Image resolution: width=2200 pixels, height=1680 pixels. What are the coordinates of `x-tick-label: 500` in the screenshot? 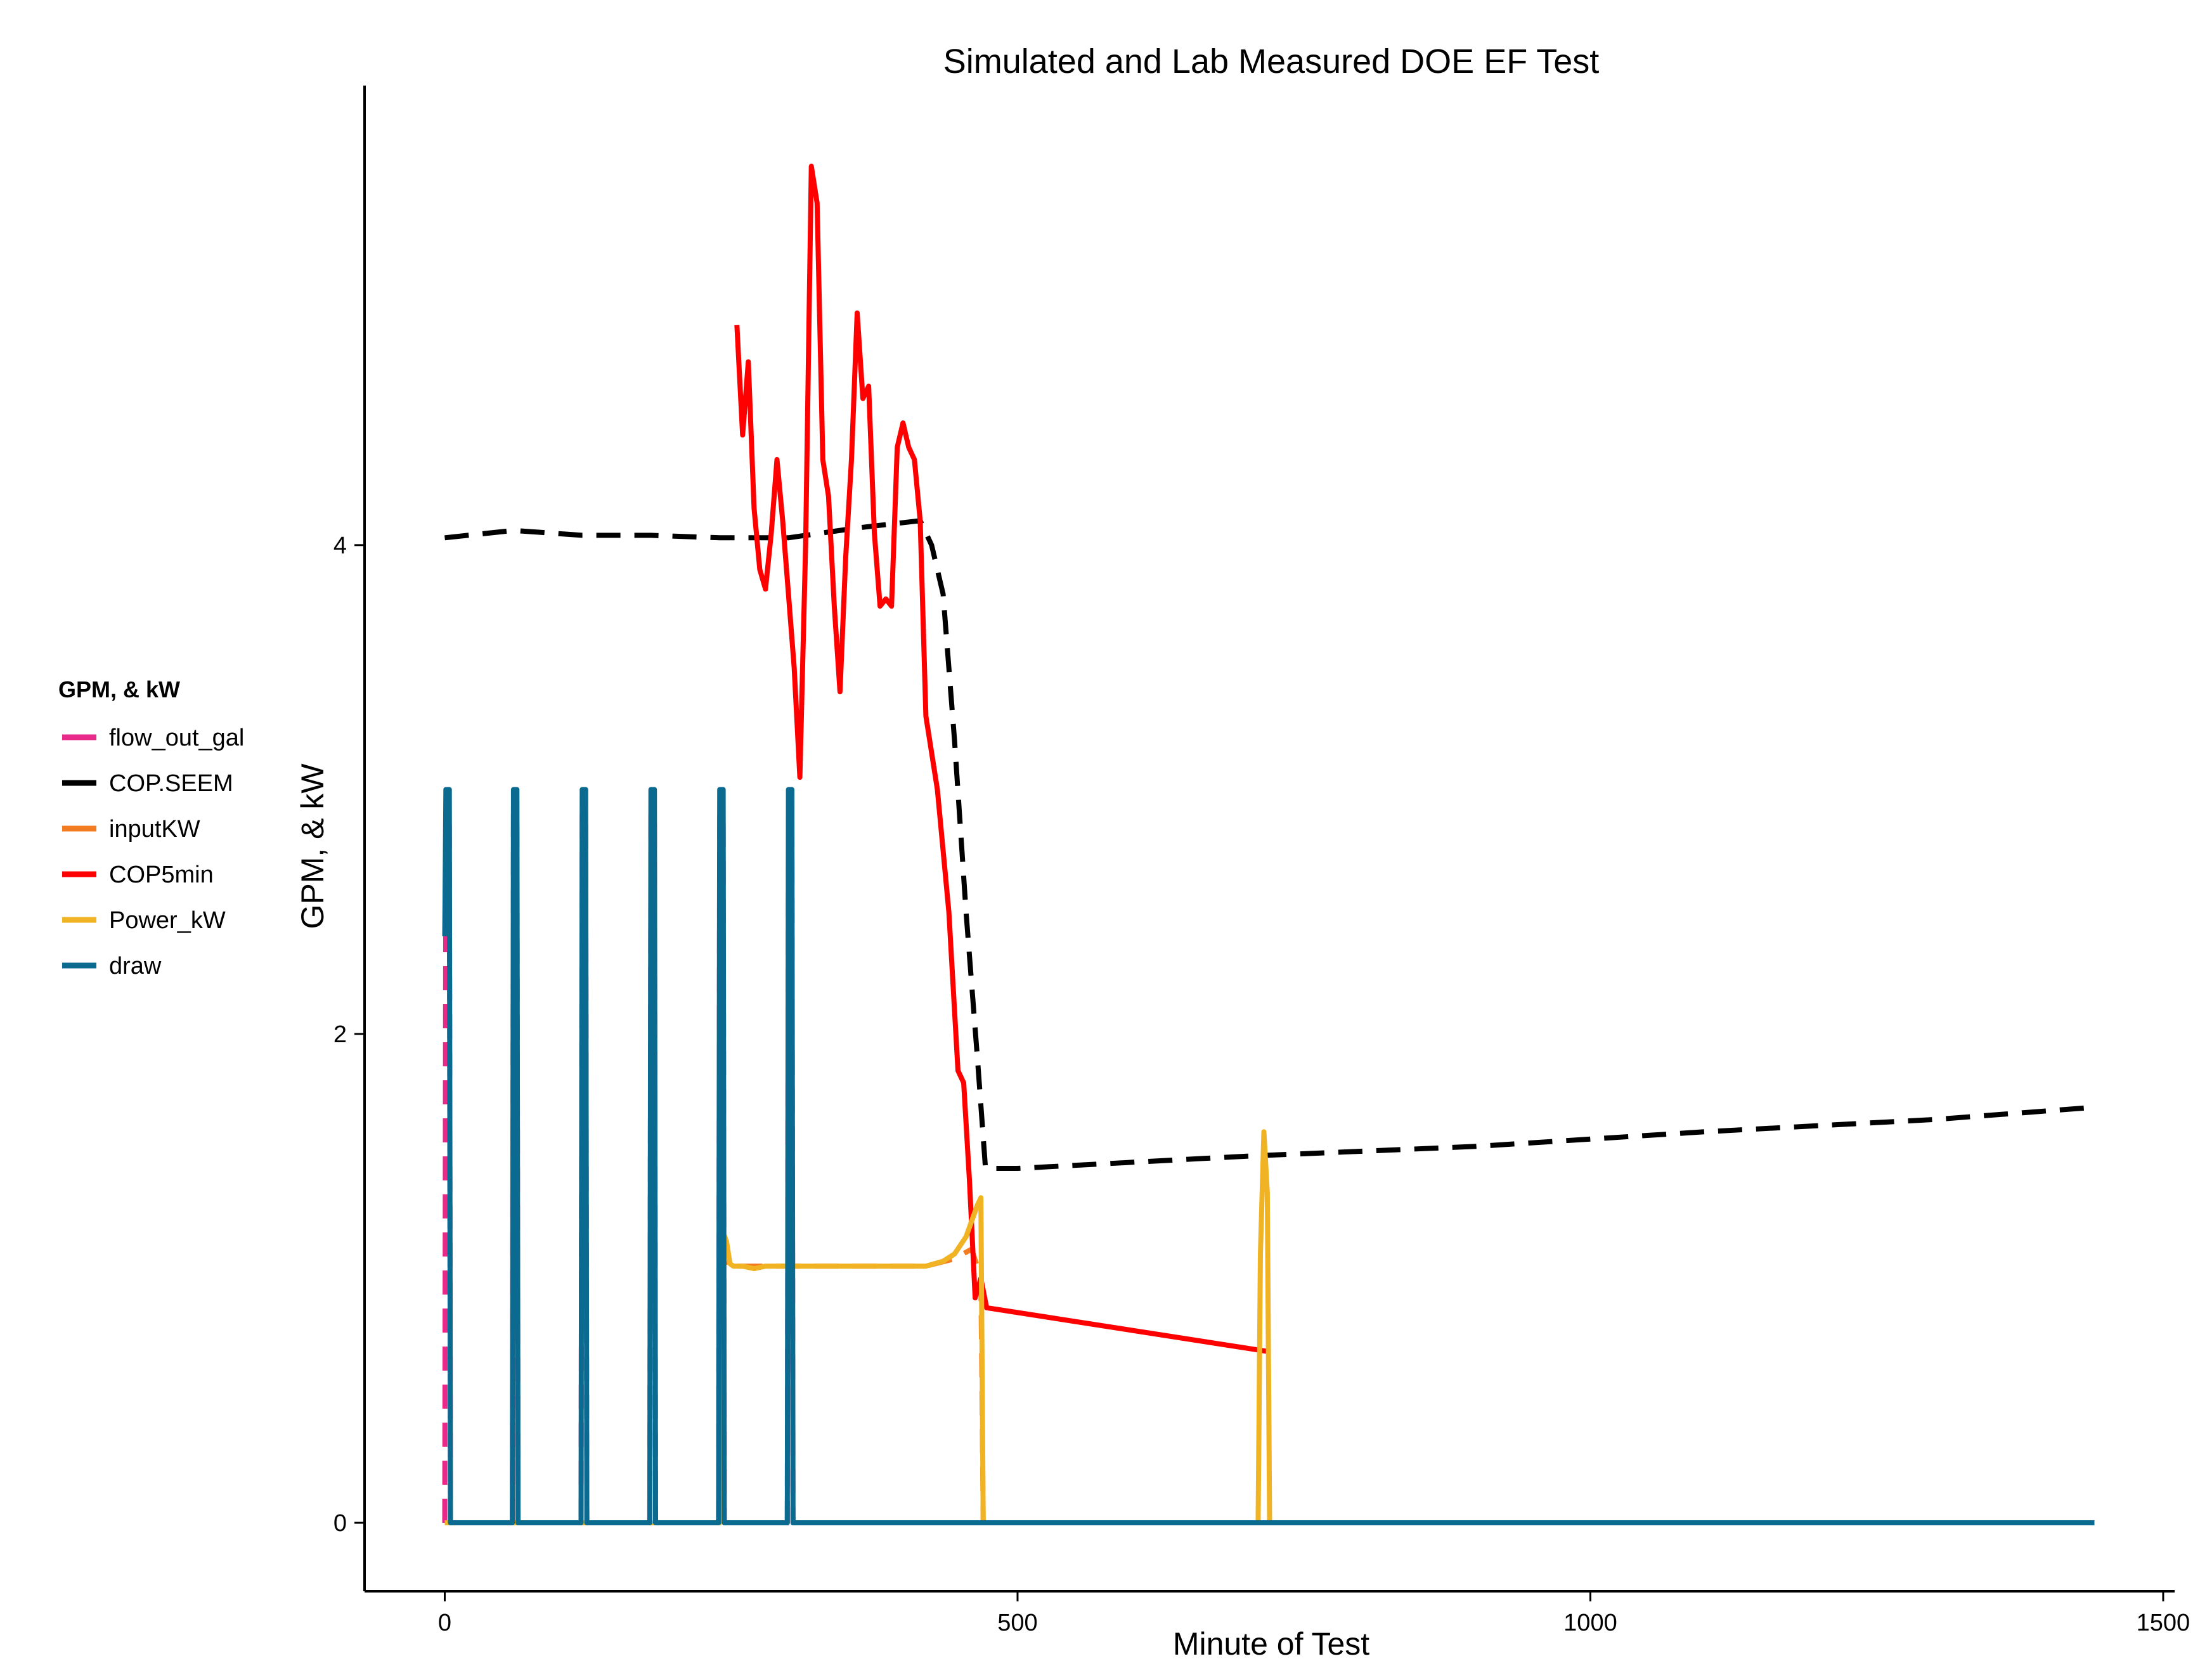 It's located at (1017, 1623).